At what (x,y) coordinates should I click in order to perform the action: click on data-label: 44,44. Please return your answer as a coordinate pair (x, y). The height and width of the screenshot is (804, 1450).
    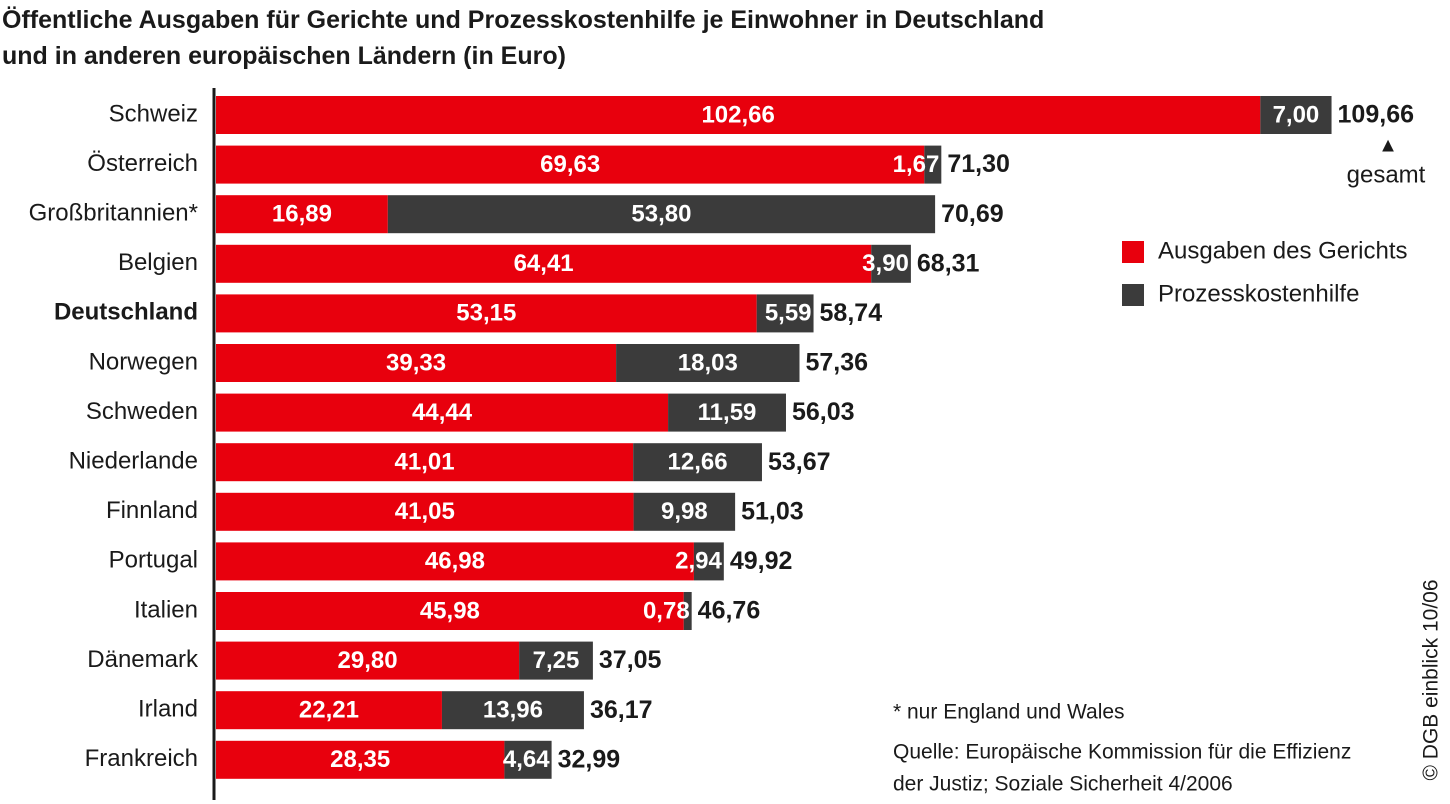
    Looking at the image, I should click on (442, 412).